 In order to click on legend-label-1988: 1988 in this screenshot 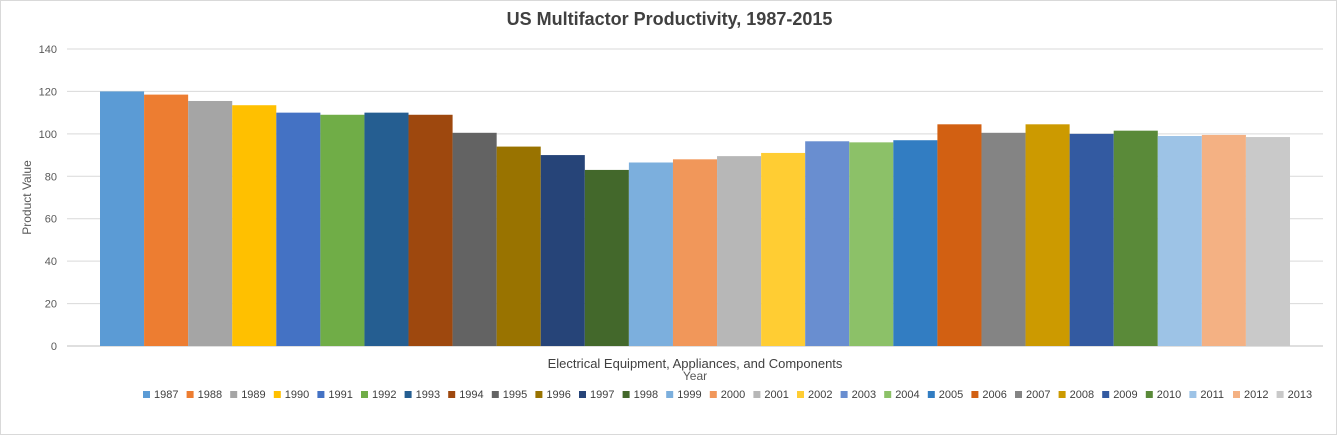, I will do `click(210, 395)`.